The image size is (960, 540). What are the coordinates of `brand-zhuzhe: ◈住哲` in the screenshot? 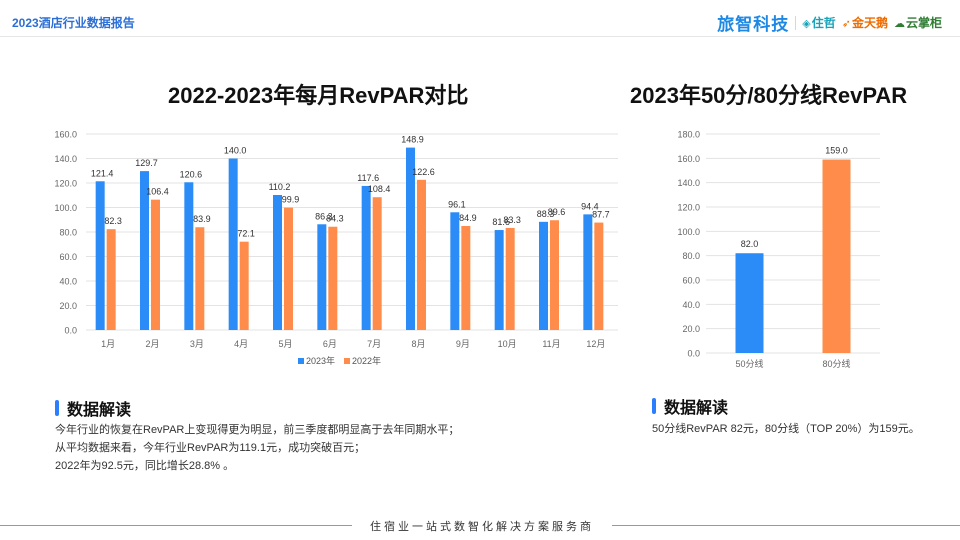 It's located at (818, 22).